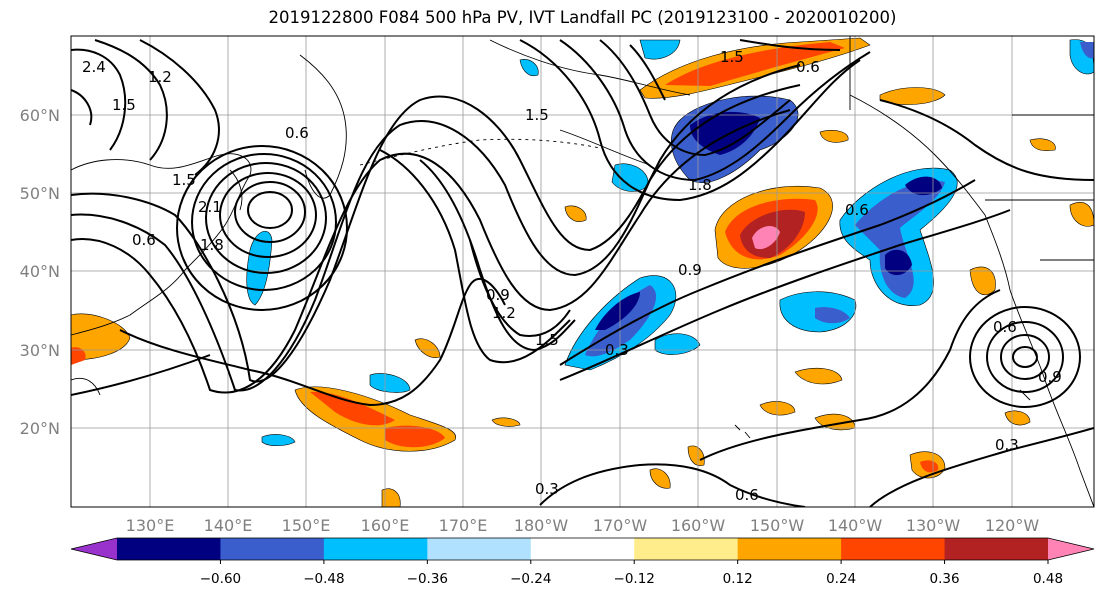 The width and height of the screenshot is (1105, 601). What do you see at coordinates (590, 67) in the screenshot?
I see `alaska-coast` at bounding box center [590, 67].